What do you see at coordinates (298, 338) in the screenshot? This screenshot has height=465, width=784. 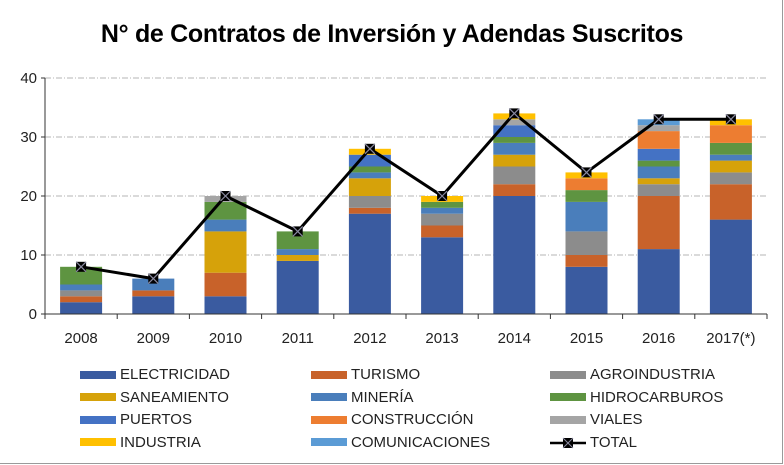 I see `x-tick-label: 2011` at bounding box center [298, 338].